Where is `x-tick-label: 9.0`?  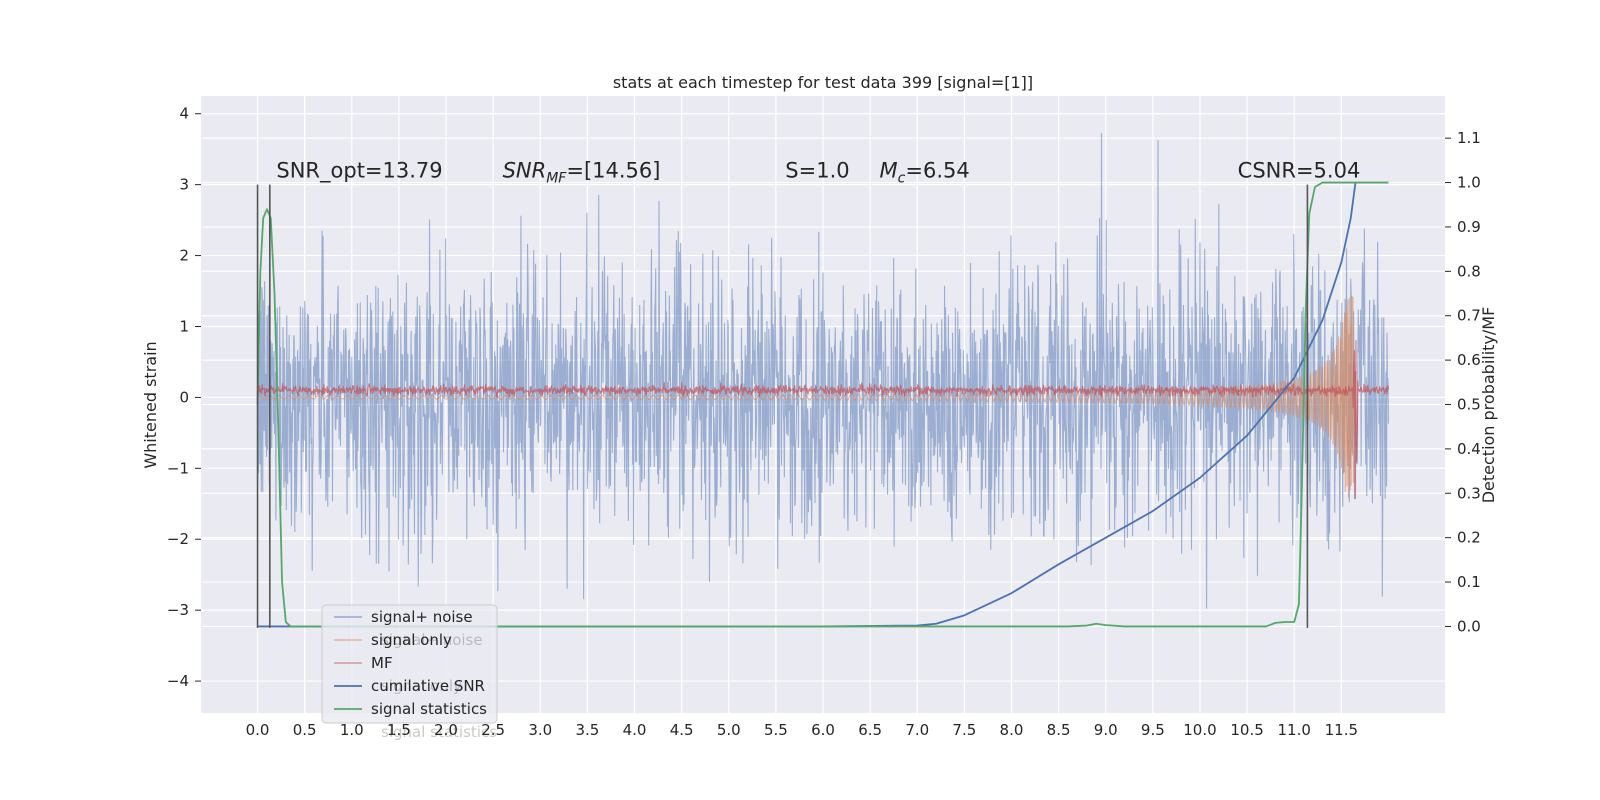 x-tick-label: 9.0 is located at coordinates (1106, 730).